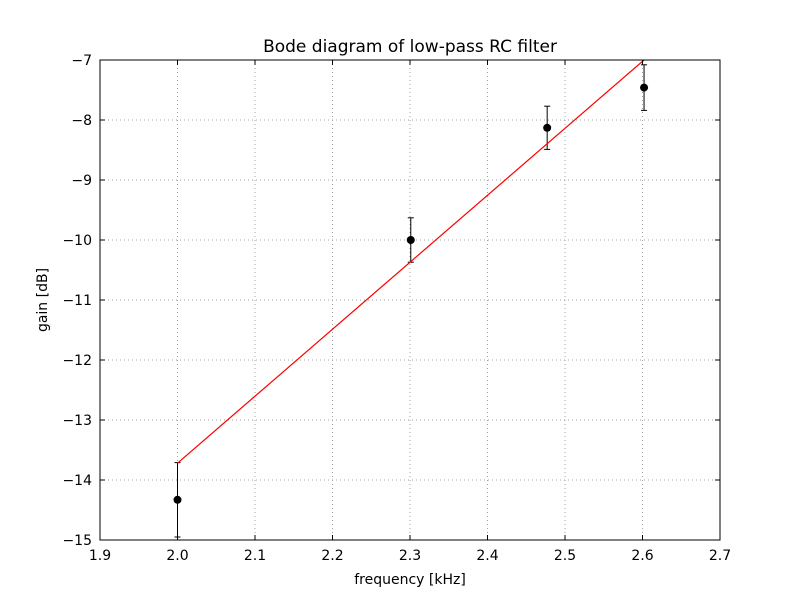 The height and width of the screenshot is (600, 800). I want to click on x-tick-label: 2.0, so click(177, 556).